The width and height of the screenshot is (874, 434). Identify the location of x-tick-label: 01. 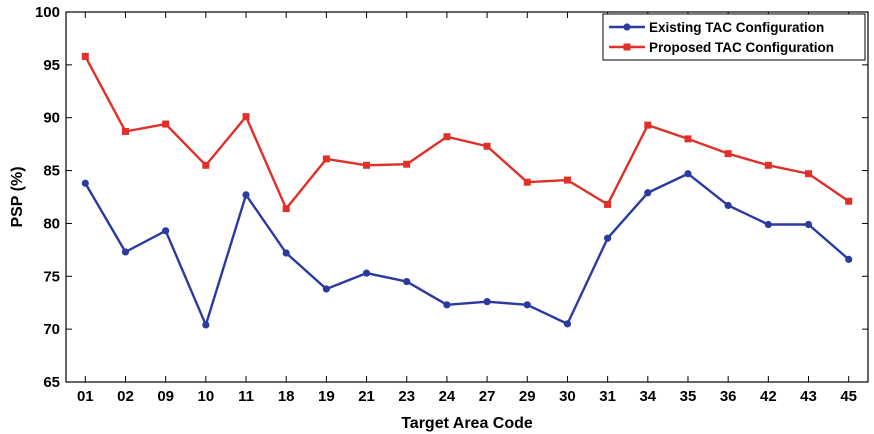
(85, 396).